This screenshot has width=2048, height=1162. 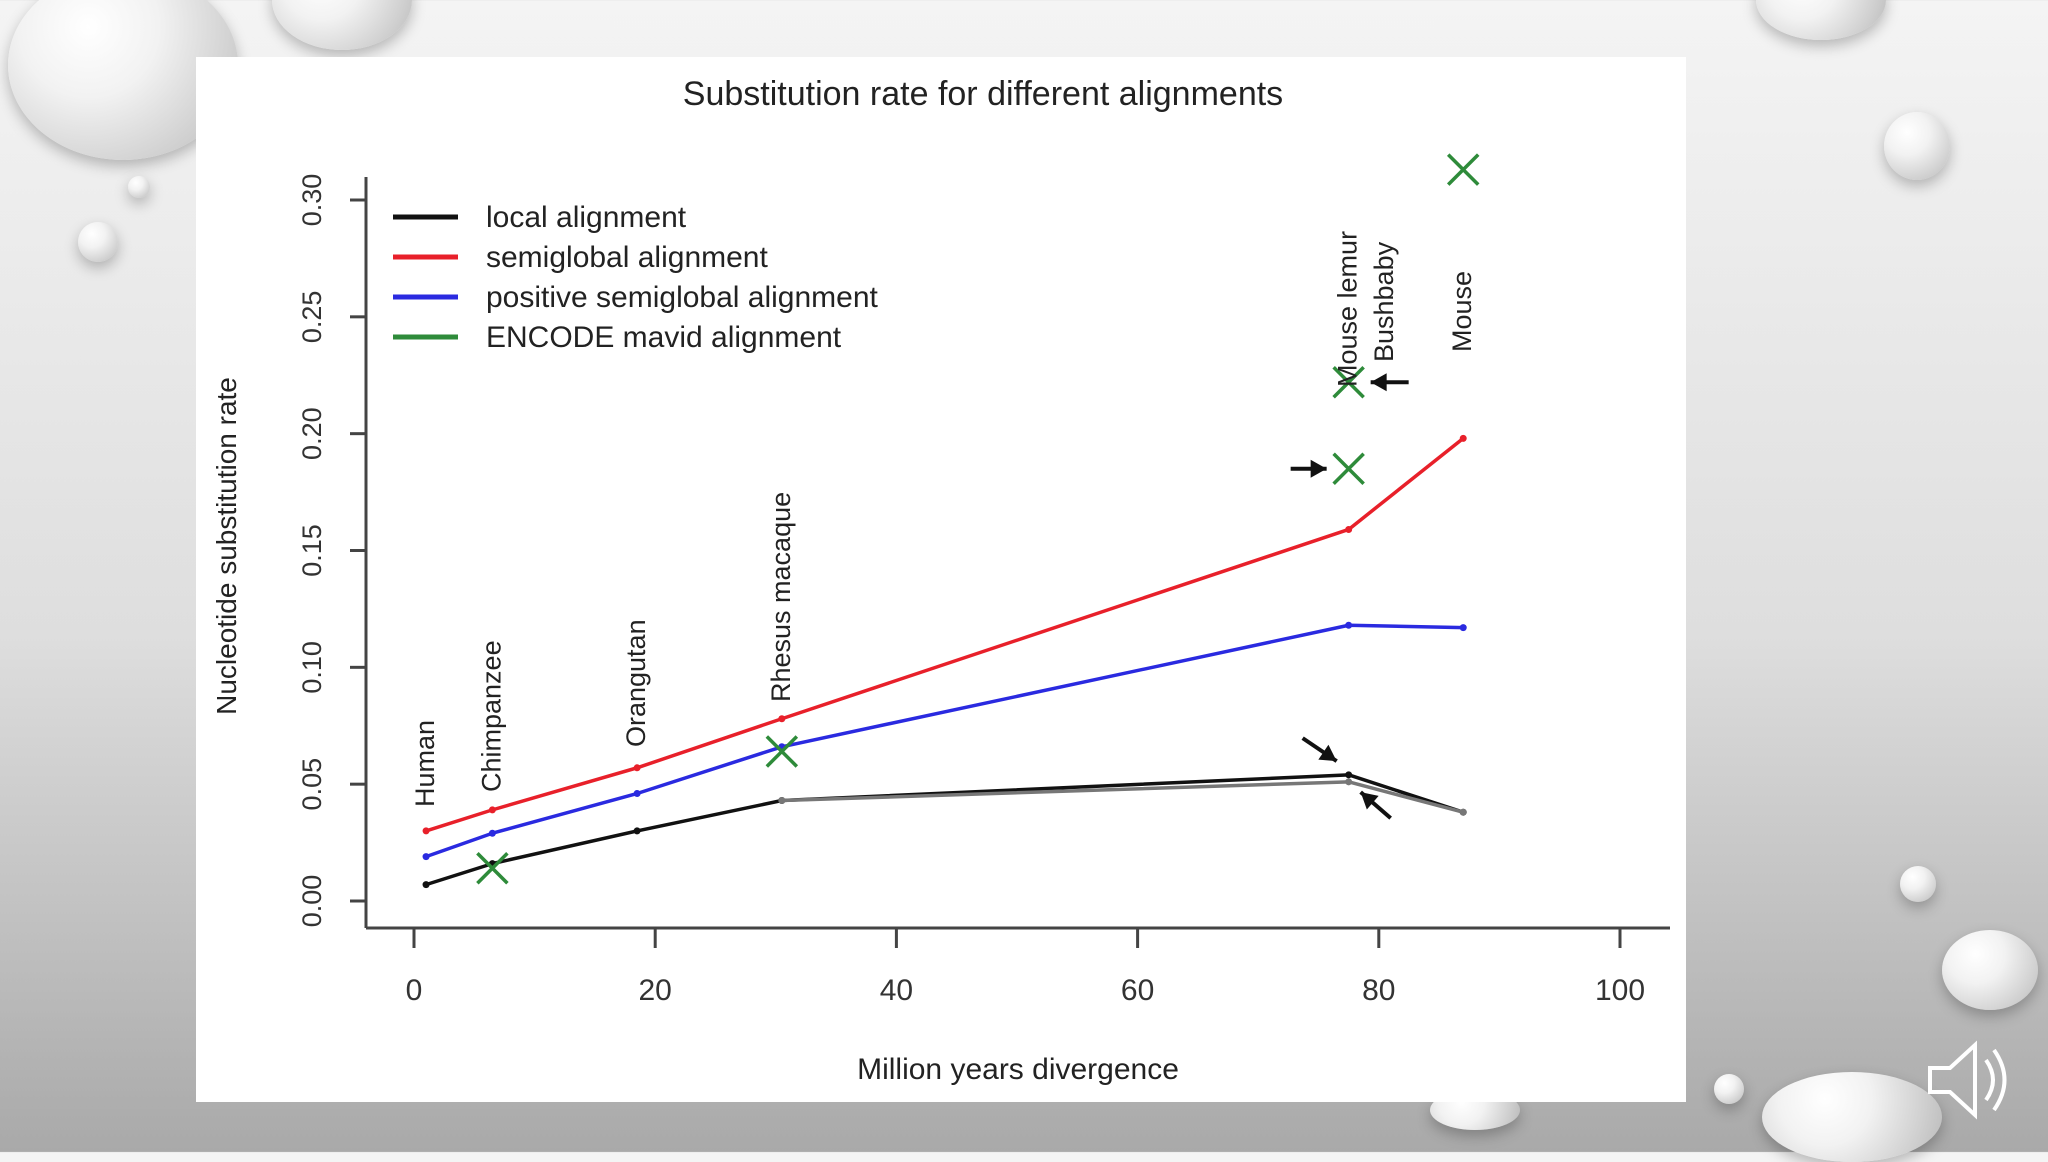 I want to click on x-axis-label: Million years divergence, so click(x=1018, y=1069).